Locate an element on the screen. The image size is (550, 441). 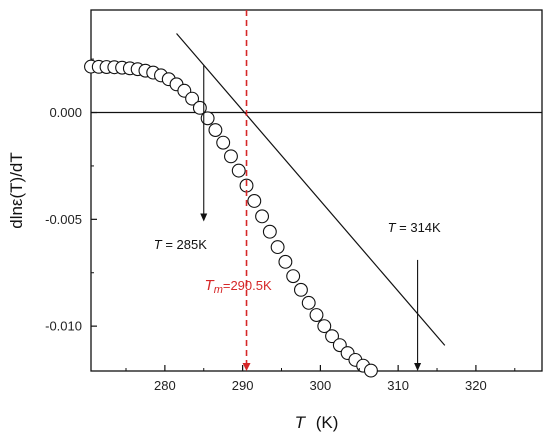
x-axis-ticks: 280 290 300 310 320 is located at coordinates (320, 379).